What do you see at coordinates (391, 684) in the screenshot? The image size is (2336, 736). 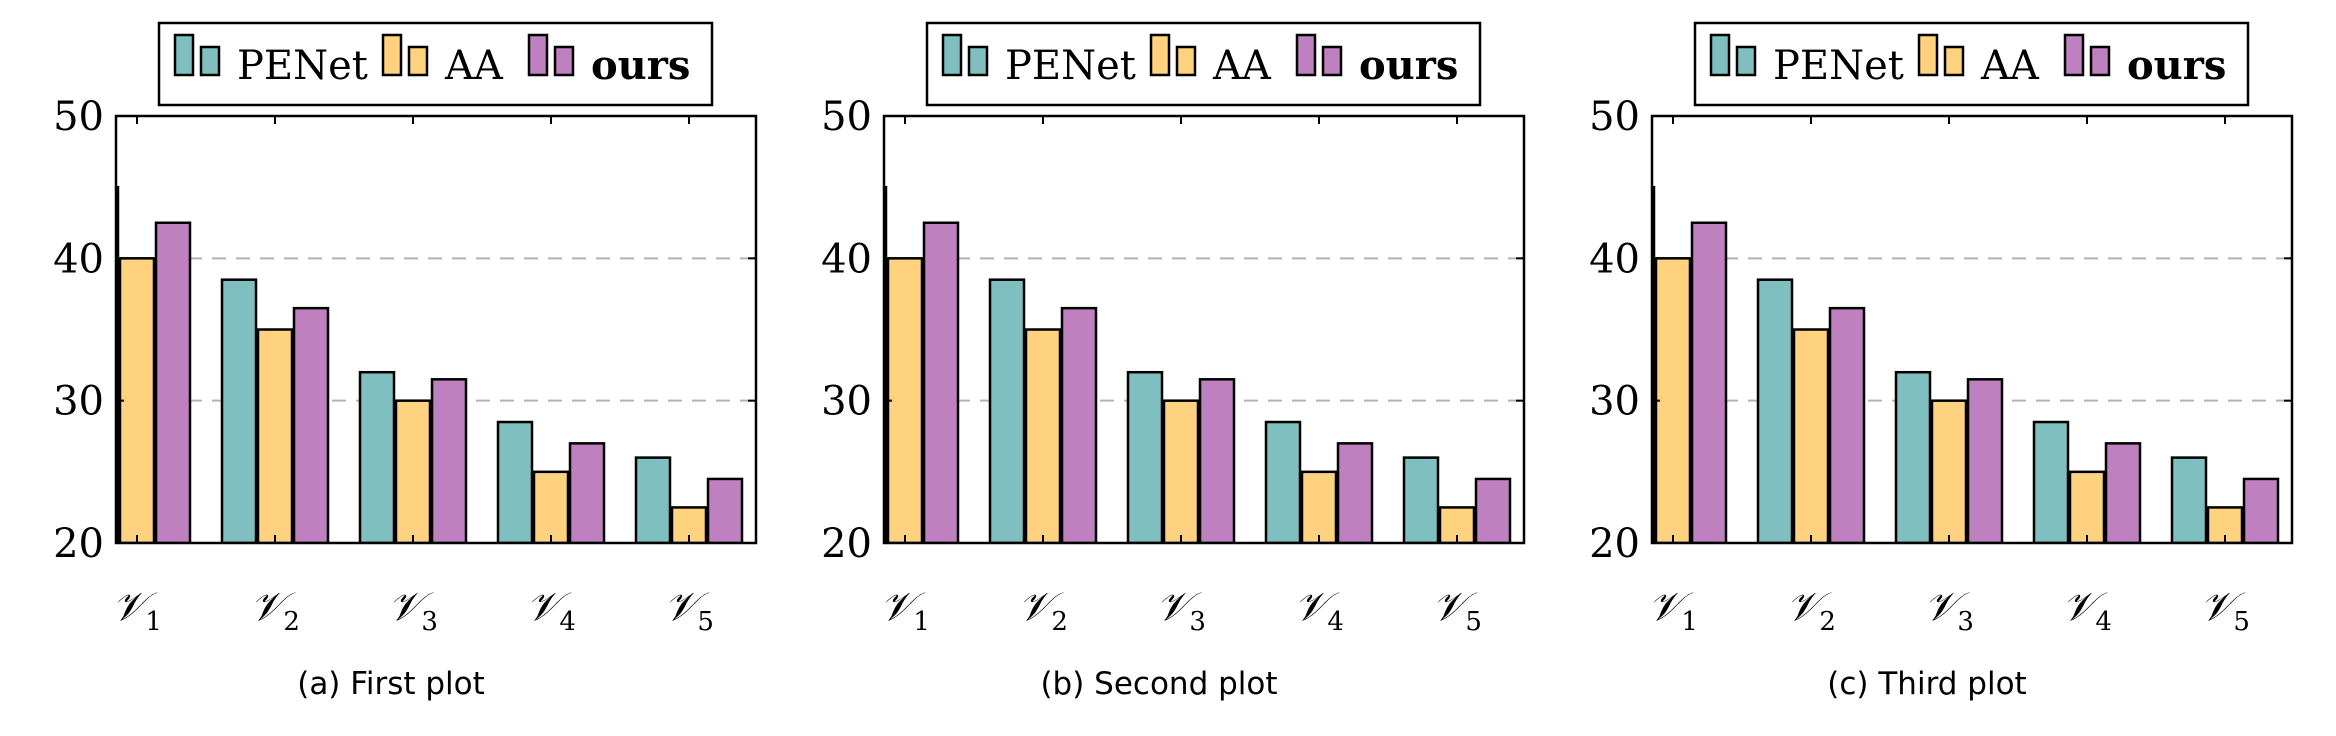 I see `caption: (a) First plot` at bounding box center [391, 684].